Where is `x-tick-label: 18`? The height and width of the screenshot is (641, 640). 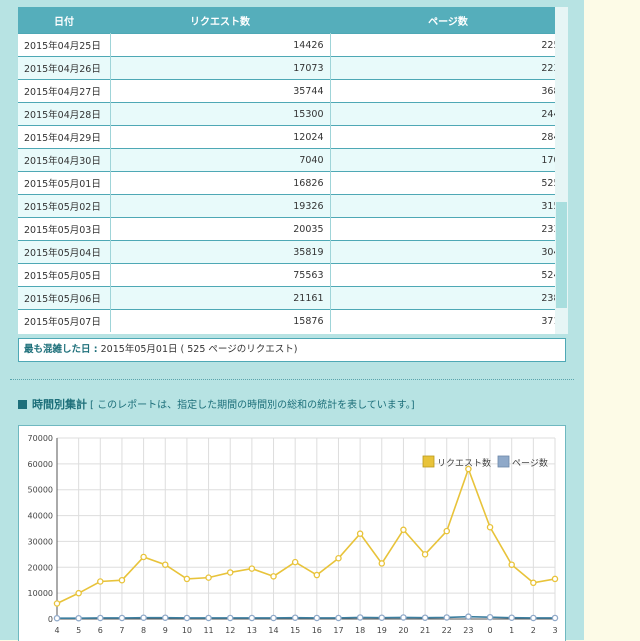
x-tick-label: 18 is located at coordinates (360, 630).